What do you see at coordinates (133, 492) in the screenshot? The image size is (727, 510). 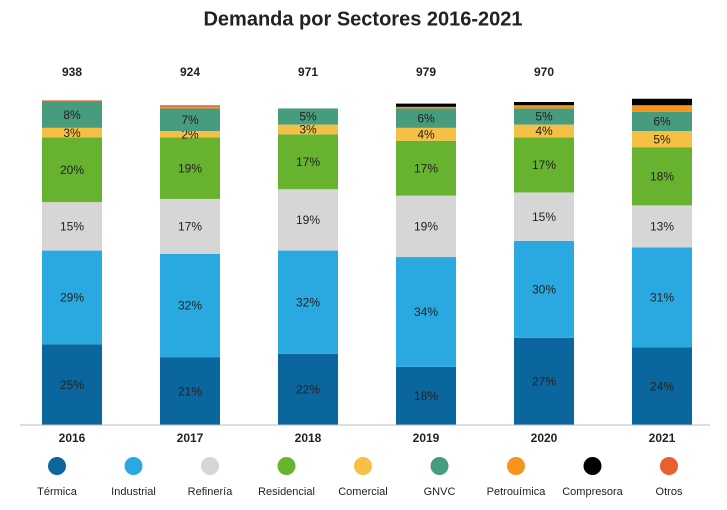 I see `legend-label: Industrial` at bounding box center [133, 492].